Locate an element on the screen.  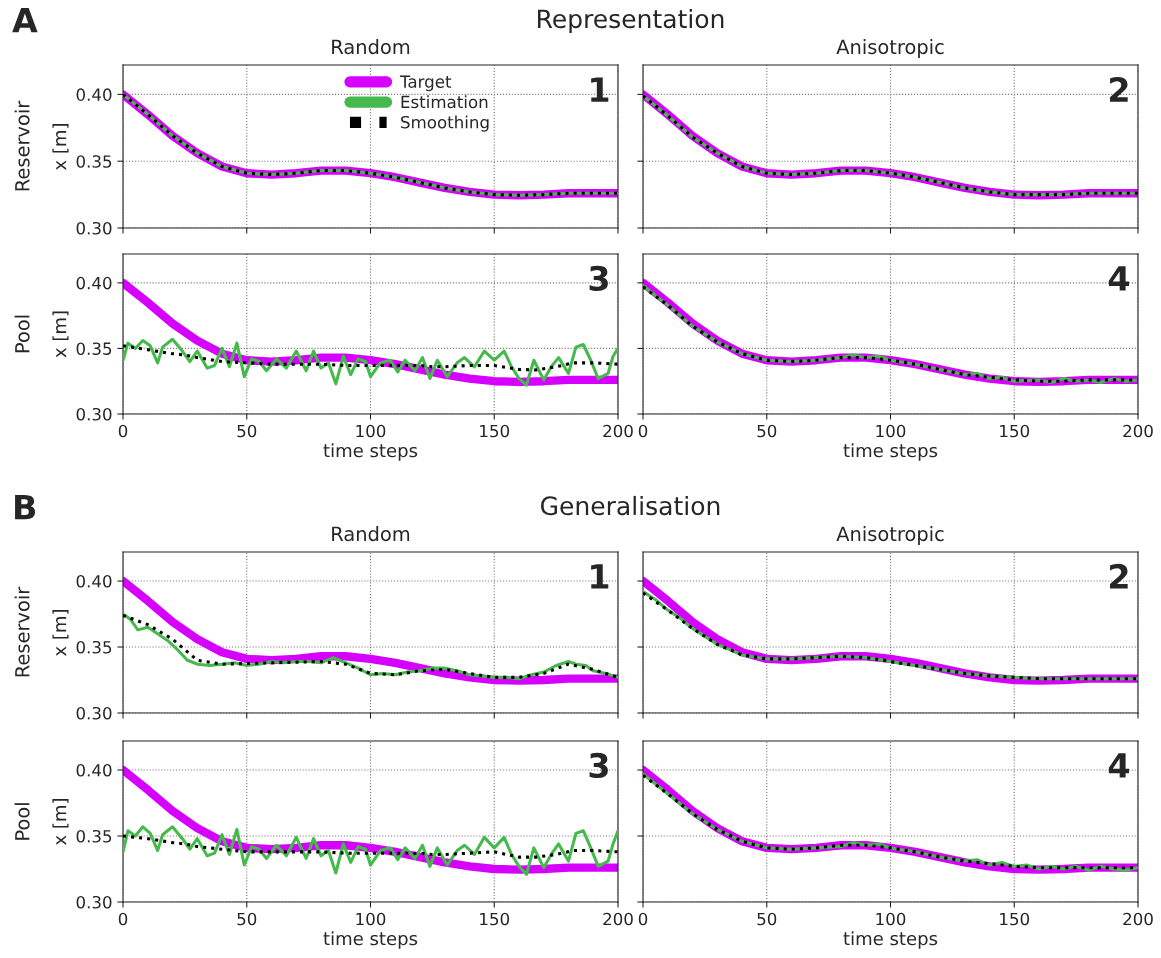
legend-label: Estimation is located at coordinates (444, 102).